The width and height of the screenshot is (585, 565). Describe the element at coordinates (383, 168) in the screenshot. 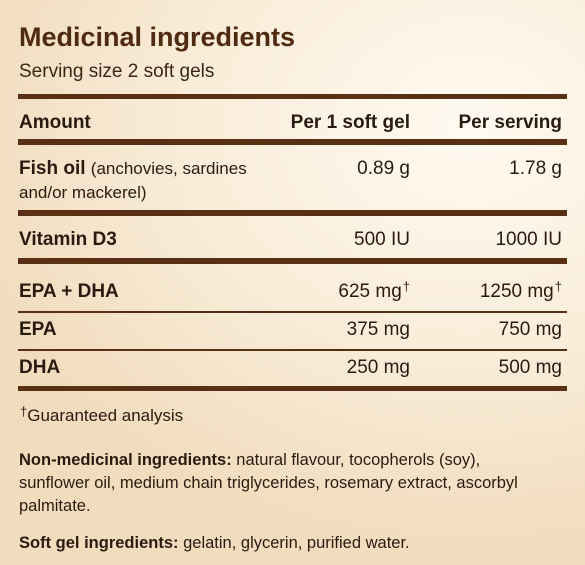

I see `cell: 0.89 g` at that location.